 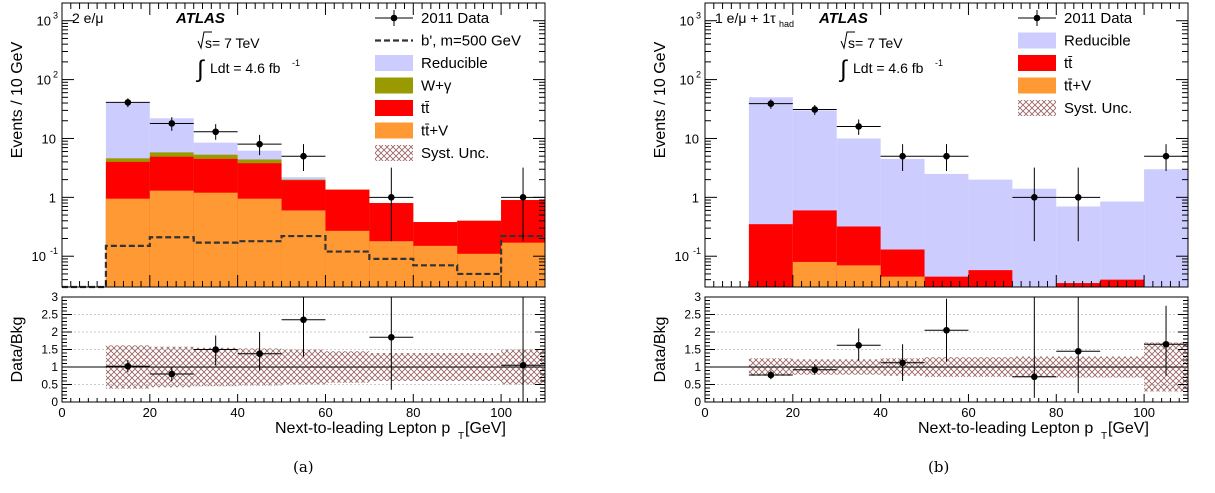 I want to click on legend-hatch-swatch, so click(x=394, y=153).